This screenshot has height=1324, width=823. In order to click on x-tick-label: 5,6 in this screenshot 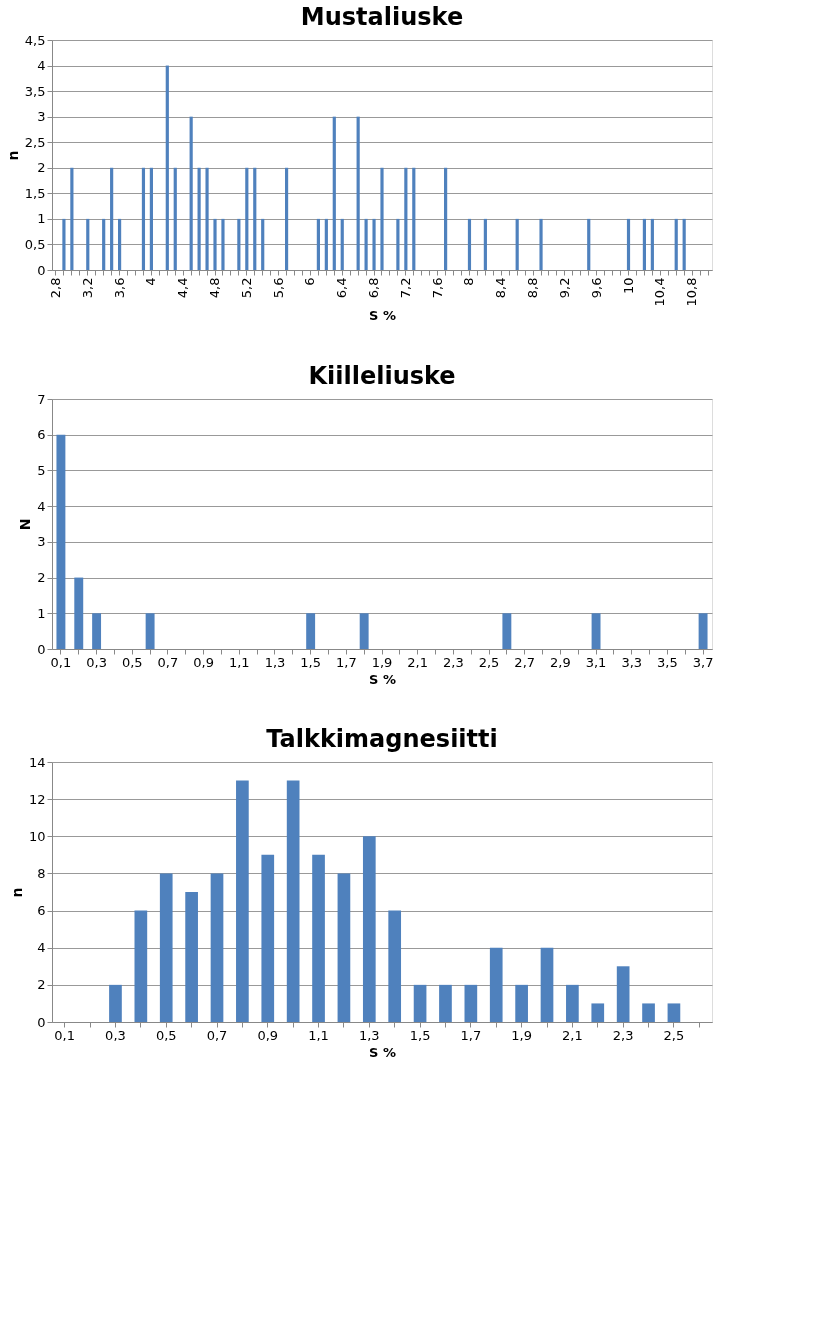, I will do `click(278, 288)`.